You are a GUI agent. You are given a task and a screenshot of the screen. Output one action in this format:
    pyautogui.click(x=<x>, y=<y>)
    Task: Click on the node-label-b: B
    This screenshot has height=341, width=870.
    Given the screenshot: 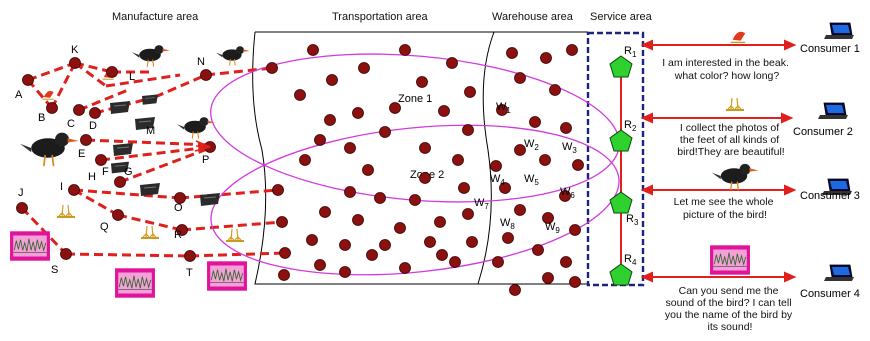 What is the action you would take?
    pyautogui.click(x=41, y=118)
    